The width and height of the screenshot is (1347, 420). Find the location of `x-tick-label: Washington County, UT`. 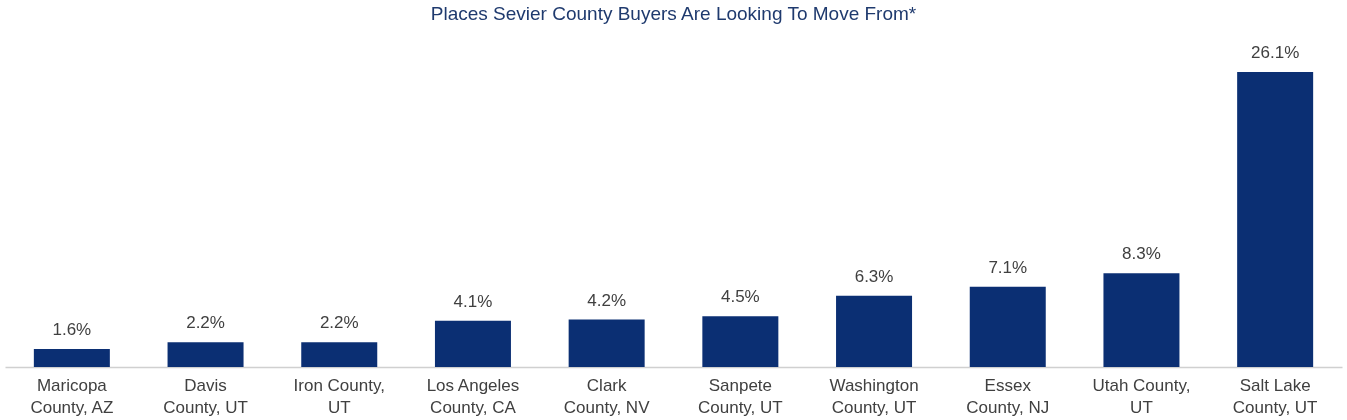

x-tick-label: Washington County, UT is located at coordinates (874, 396).